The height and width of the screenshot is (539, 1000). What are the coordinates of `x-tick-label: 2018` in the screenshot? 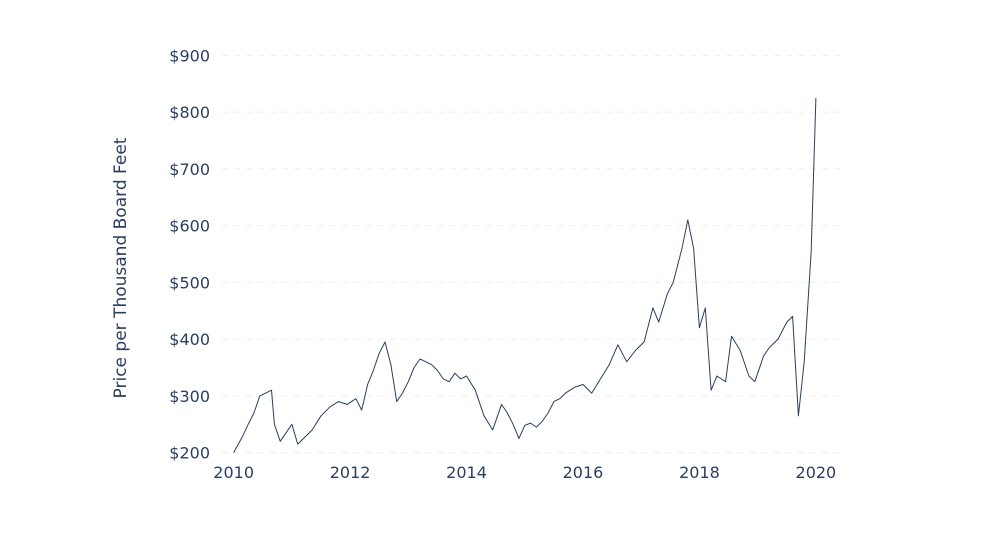 It's located at (699, 472).